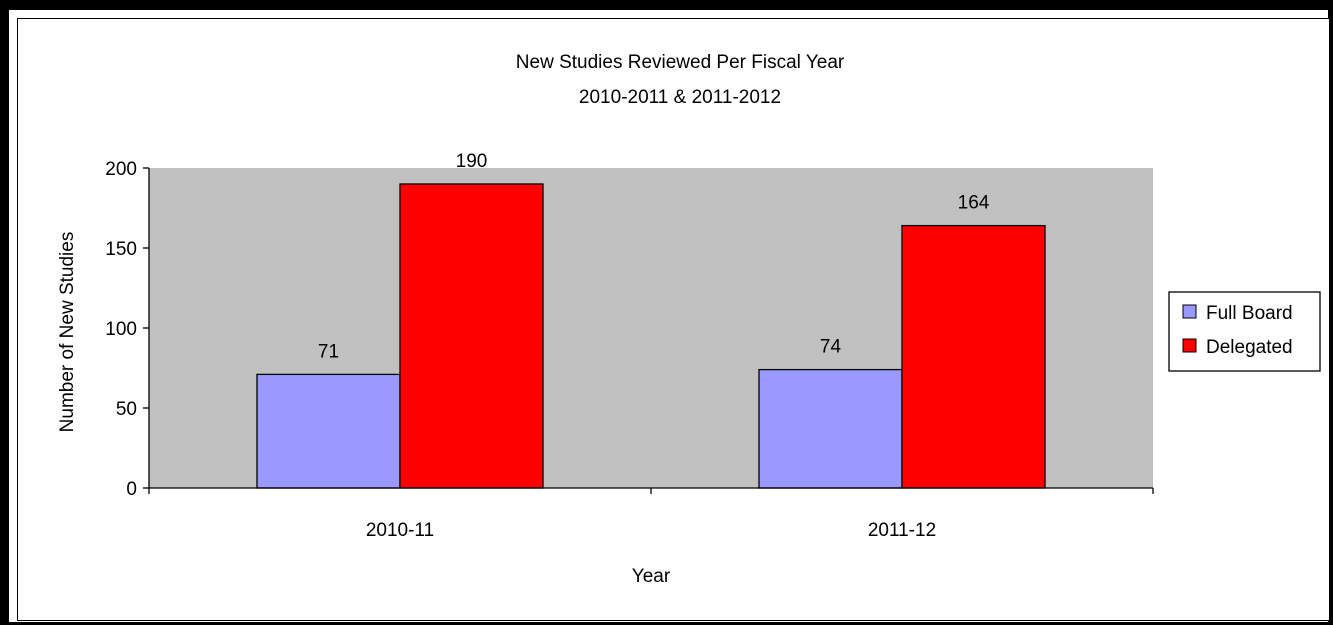 This screenshot has width=1333, height=625. I want to click on data-label: 71, so click(328, 351).